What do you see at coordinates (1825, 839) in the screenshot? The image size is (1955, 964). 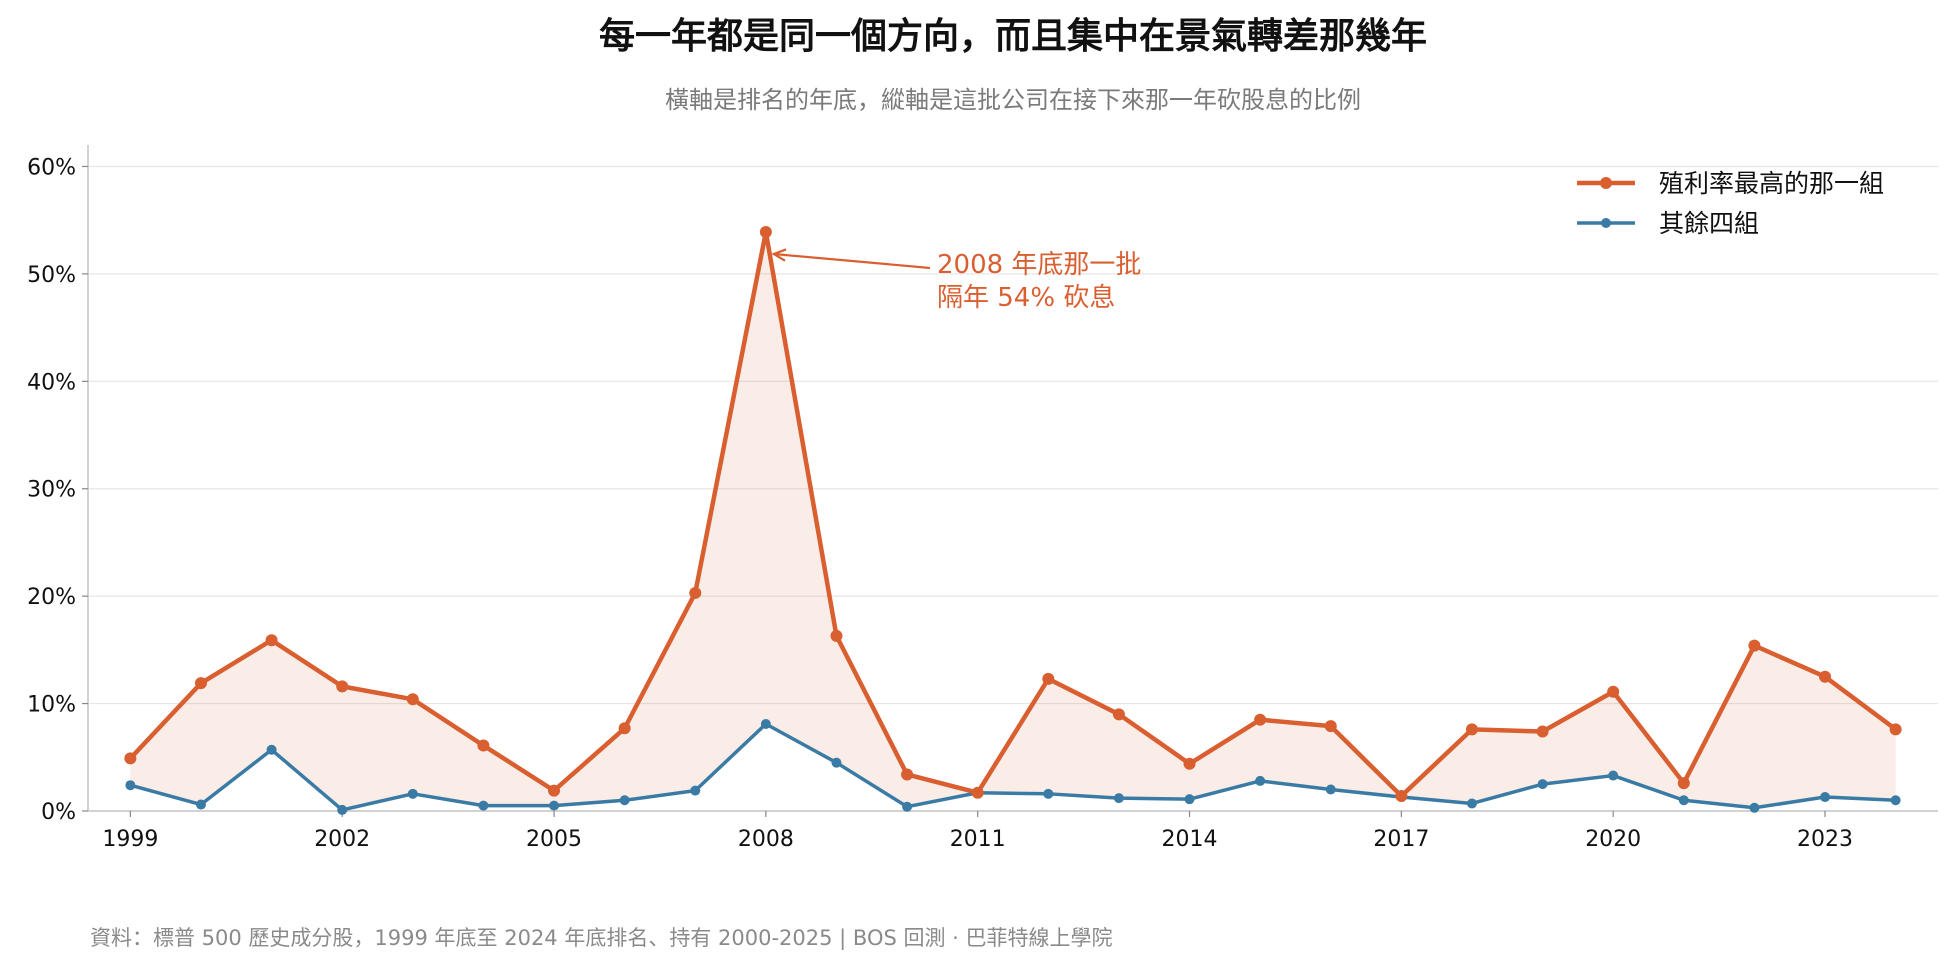 I see `x-tick-label: 2023` at bounding box center [1825, 839].